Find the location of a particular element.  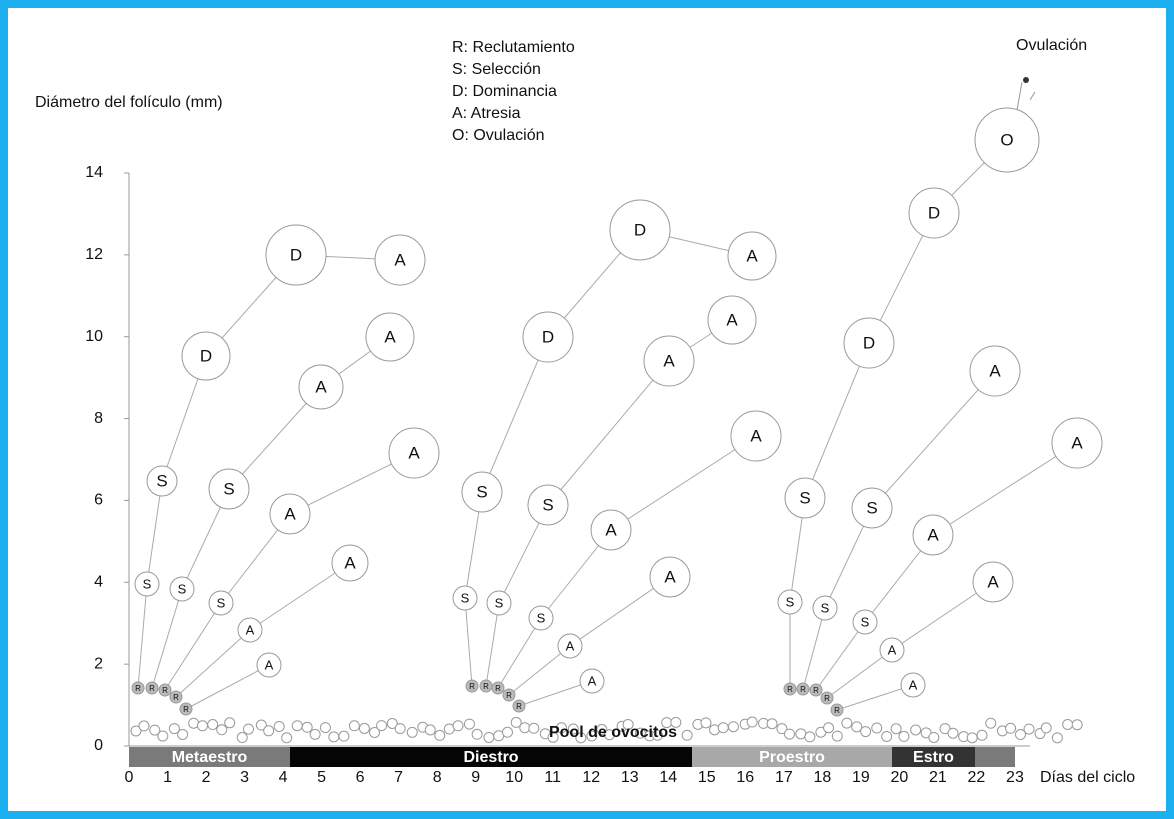

phase-label: Metaestro is located at coordinates (210, 757).